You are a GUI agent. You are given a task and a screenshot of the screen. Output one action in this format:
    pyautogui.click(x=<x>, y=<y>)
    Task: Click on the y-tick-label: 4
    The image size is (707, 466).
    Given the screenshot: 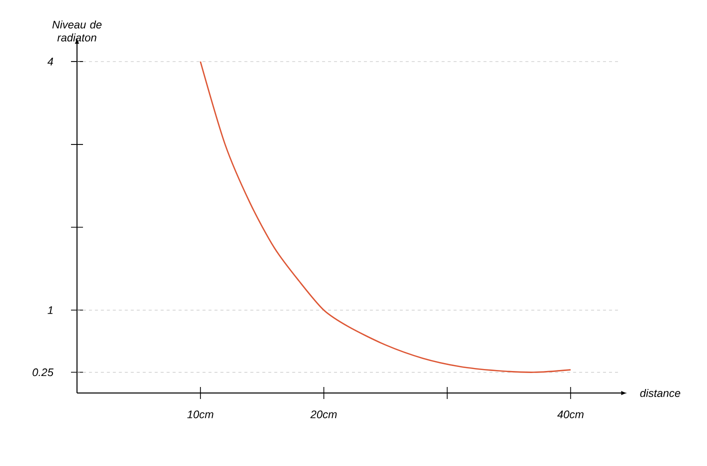 What is the action you would take?
    pyautogui.click(x=50, y=62)
    